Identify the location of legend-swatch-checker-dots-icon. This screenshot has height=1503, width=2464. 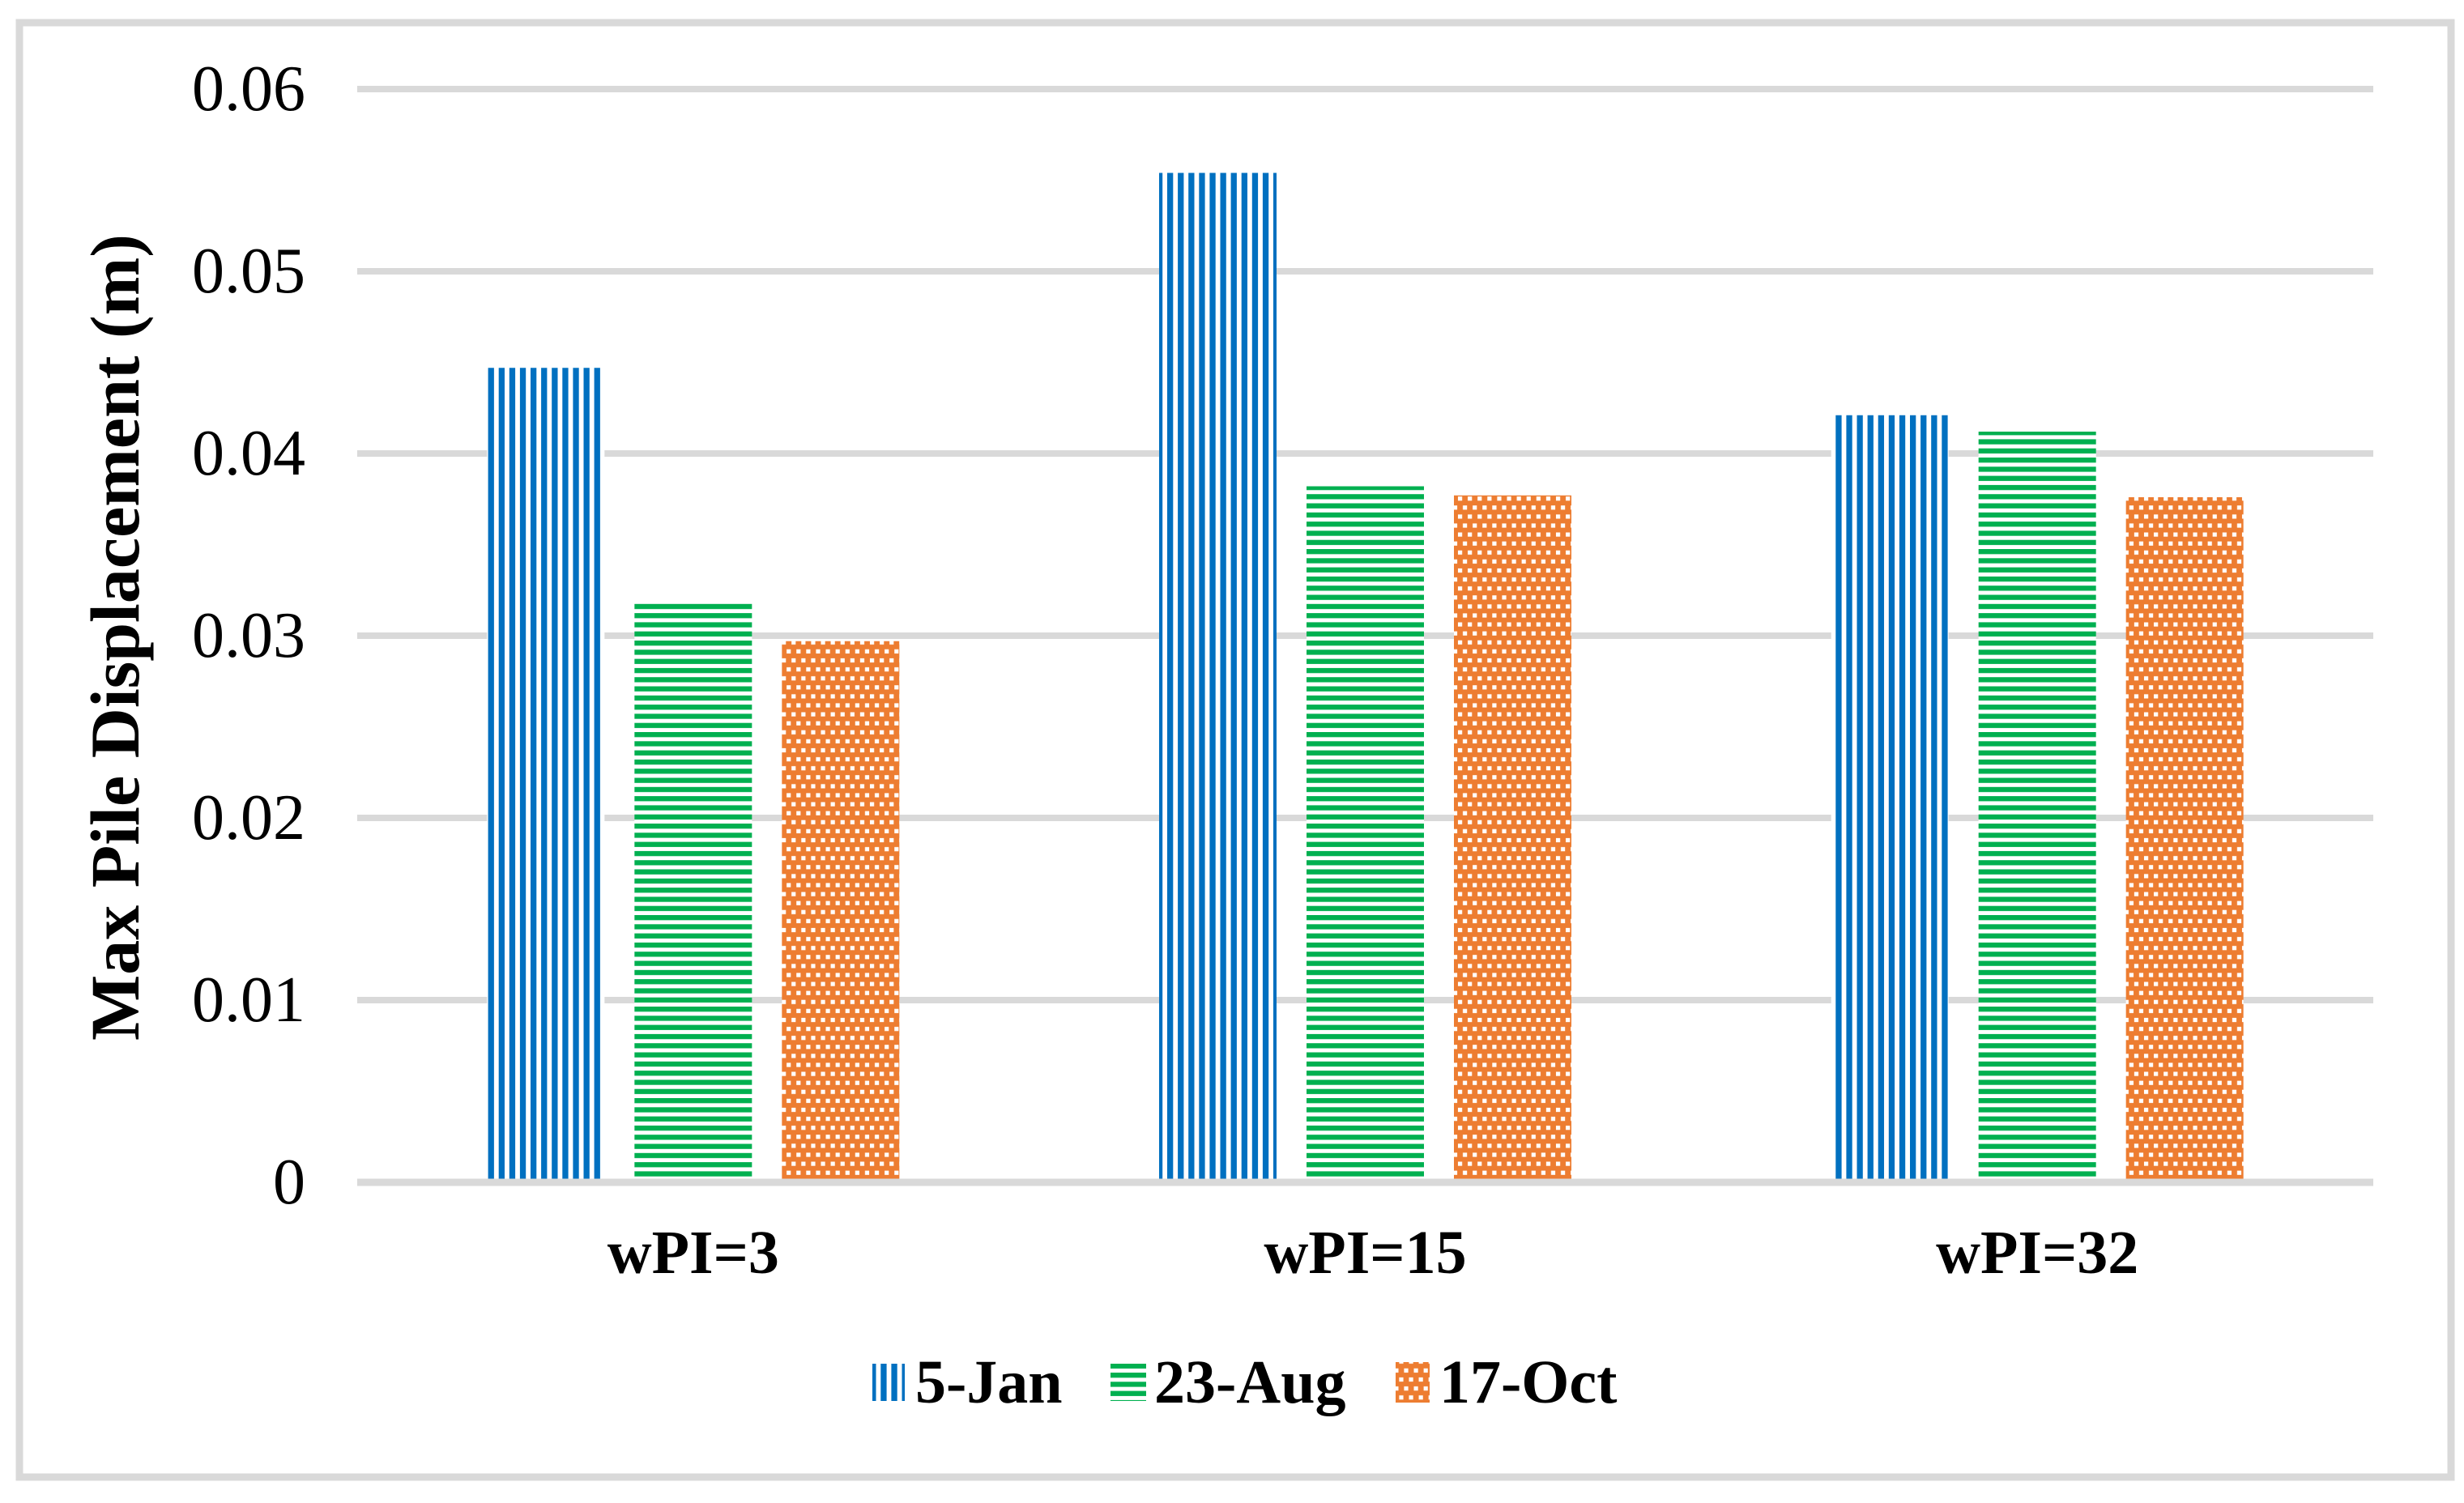
(1413, 1383).